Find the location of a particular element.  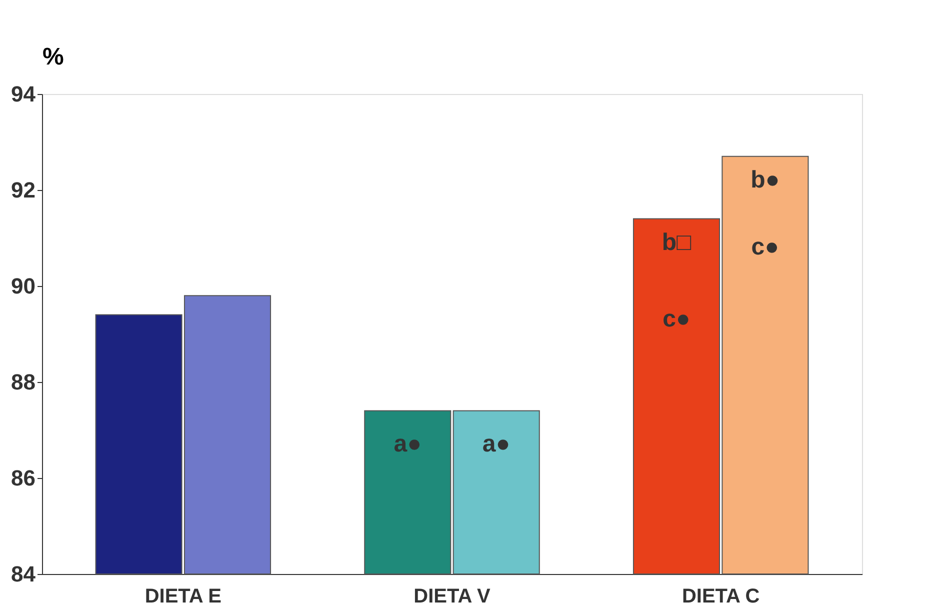

x-tick-label: DIETA C is located at coordinates (721, 597).